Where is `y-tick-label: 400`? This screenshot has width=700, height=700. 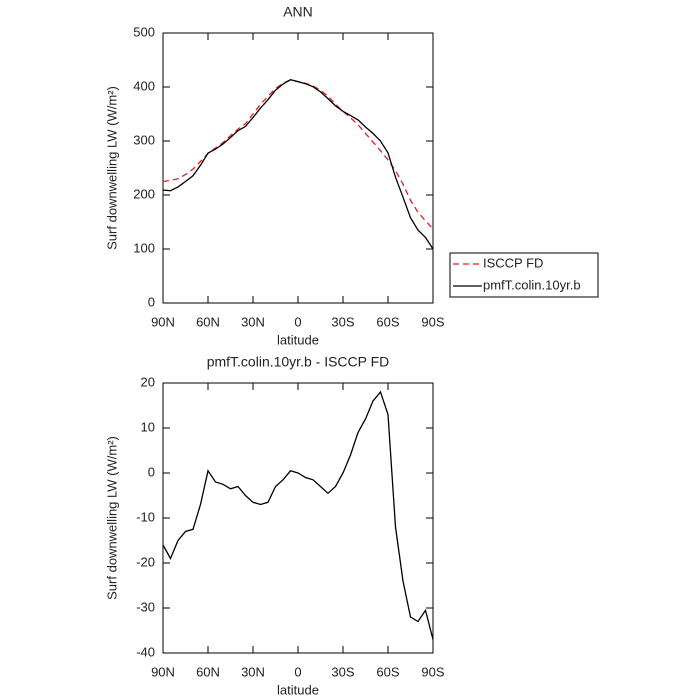
y-tick-label: 400 is located at coordinates (144, 85).